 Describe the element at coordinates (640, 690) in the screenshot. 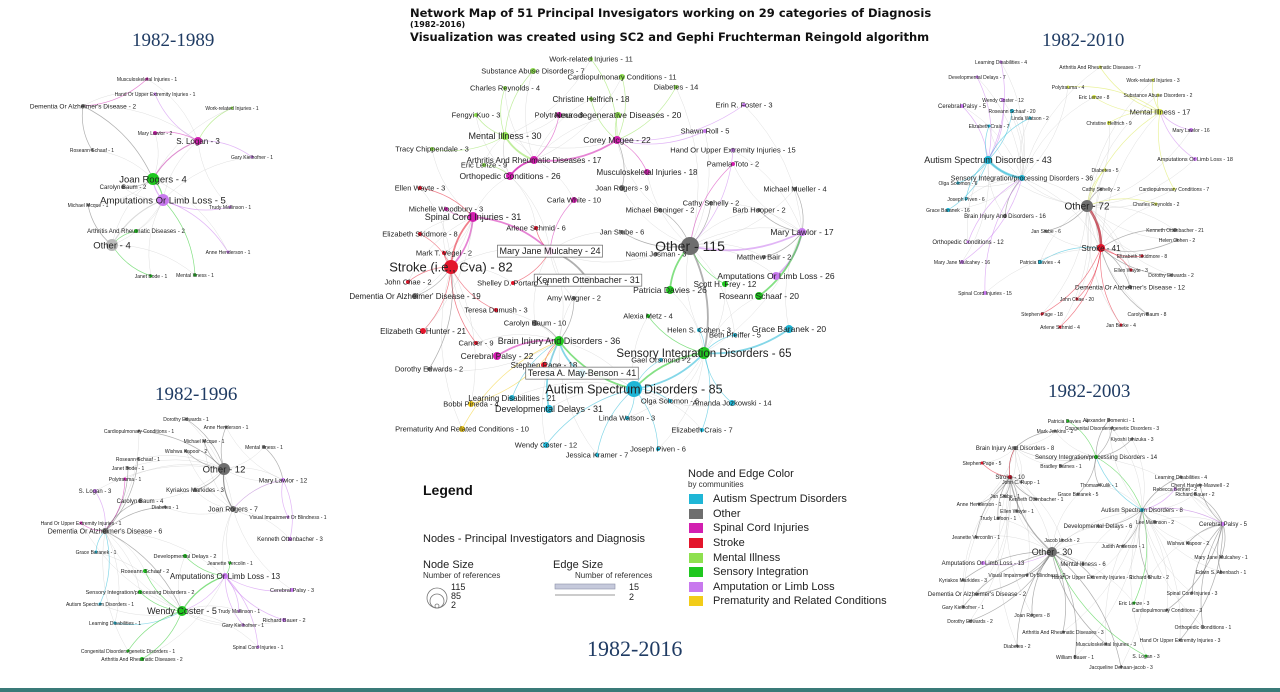

I see `bottom-border` at that location.